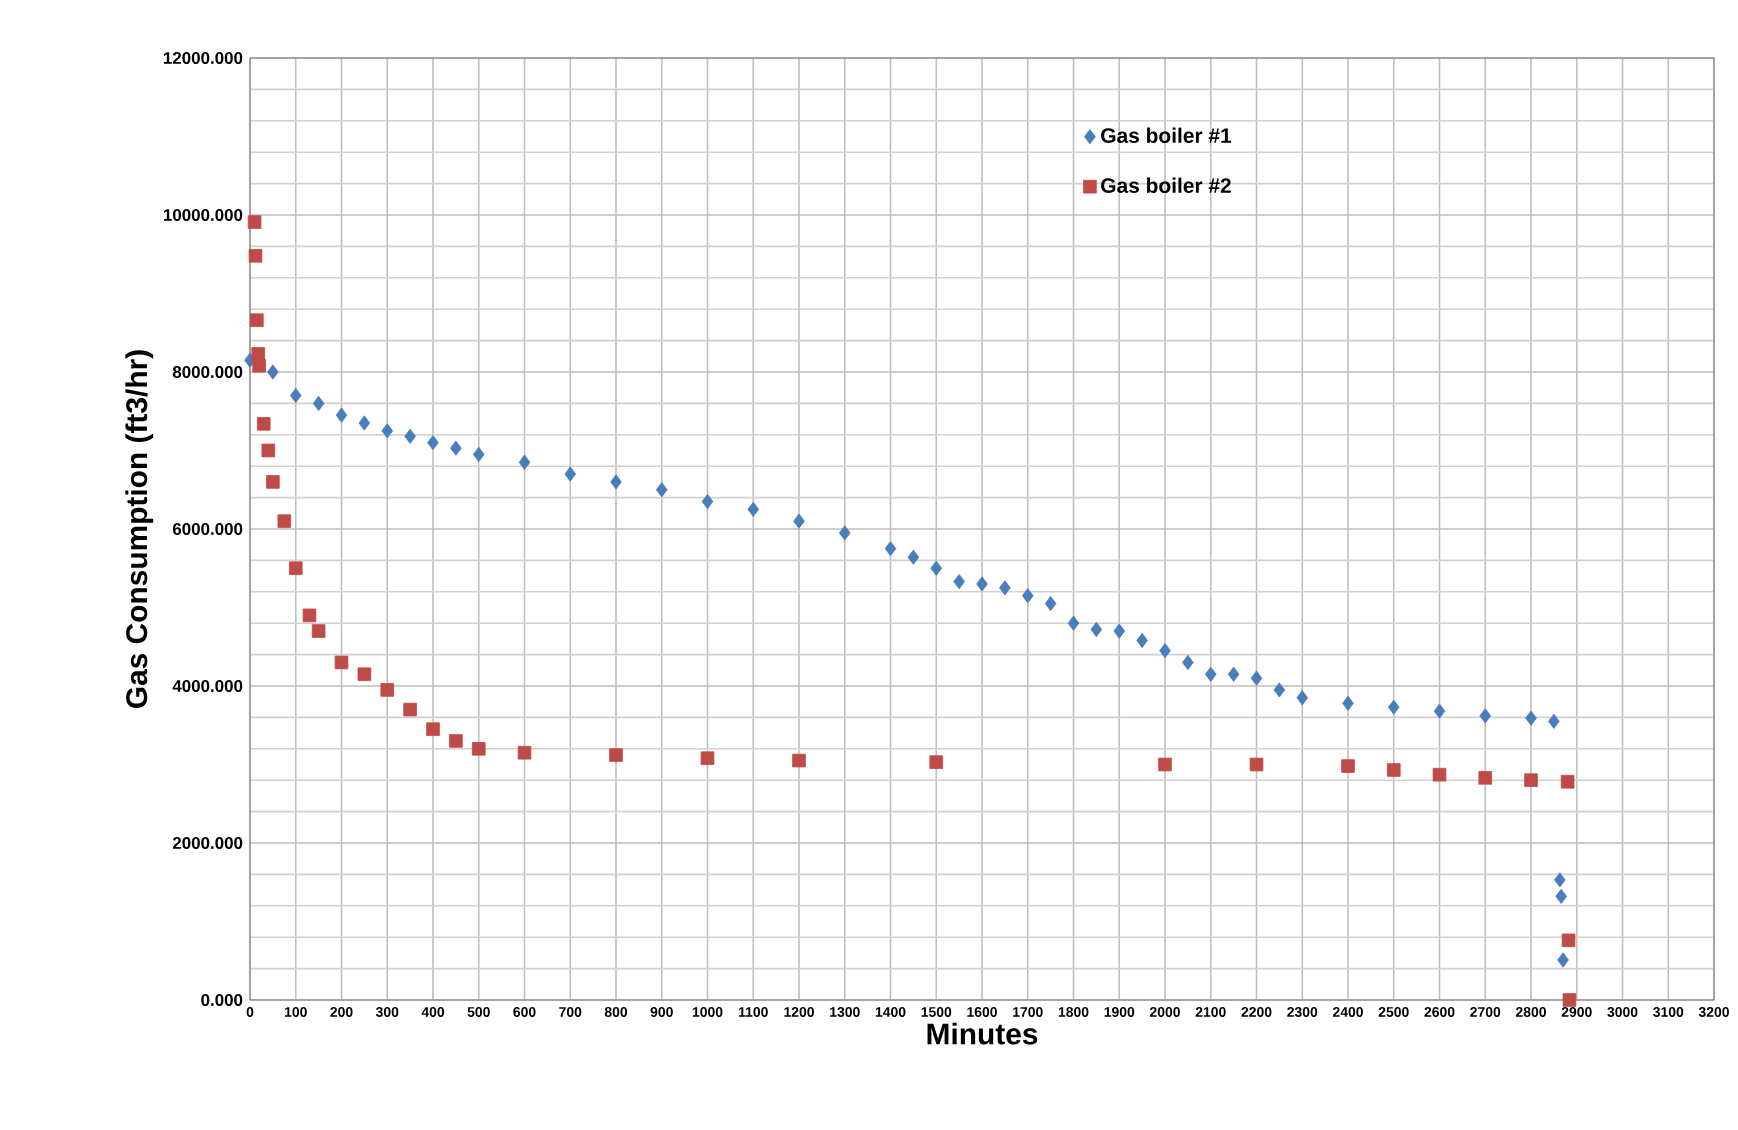 This screenshot has height=1130, width=1738. What do you see at coordinates (203, 58) in the screenshot?
I see `y-tick-label: 12000.000` at bounding box center [203, 58].